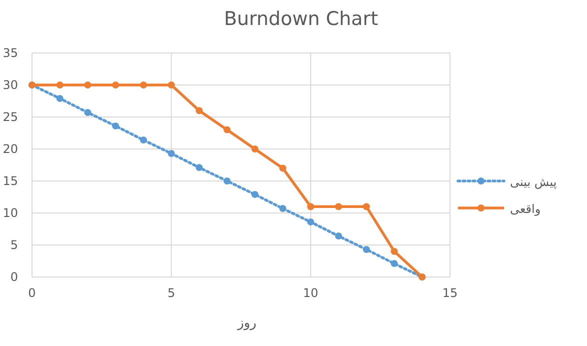  Describe the element at coordinates (14, 277) in the screenshot. I see `y-tick-label: 0` at that location.